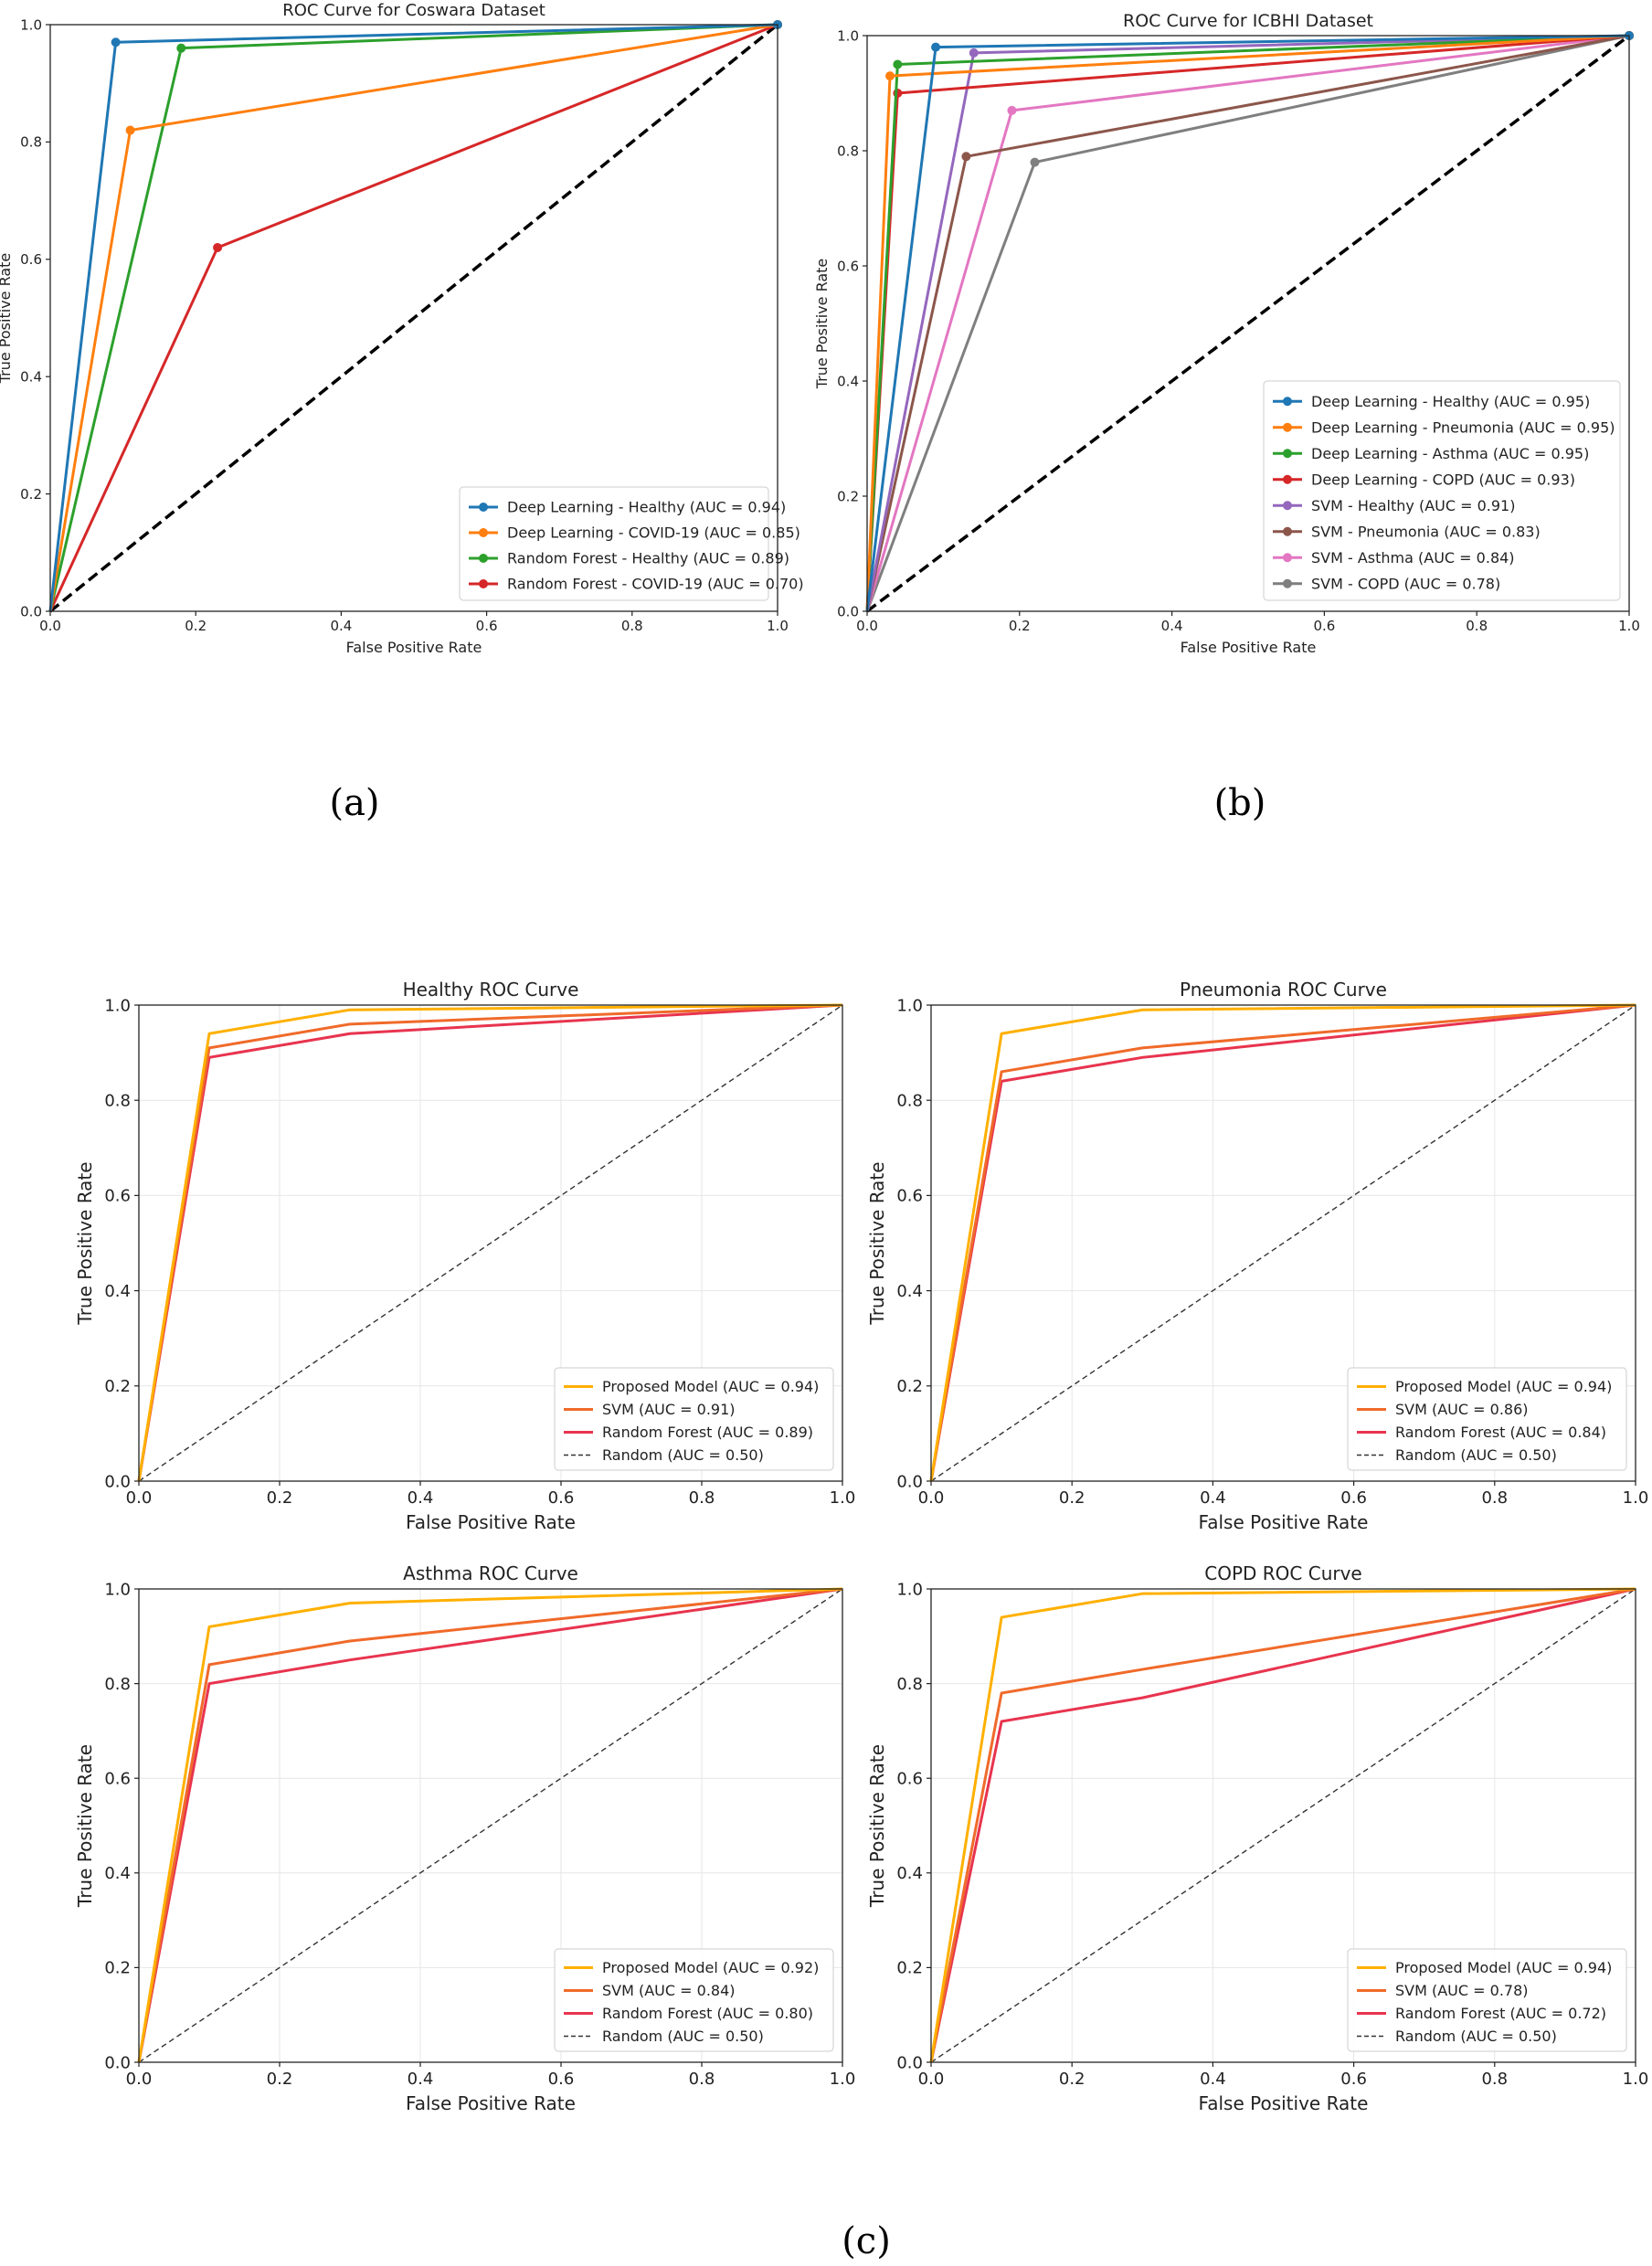  I want to click on panel-label-b: (b), so click(1240, 803).